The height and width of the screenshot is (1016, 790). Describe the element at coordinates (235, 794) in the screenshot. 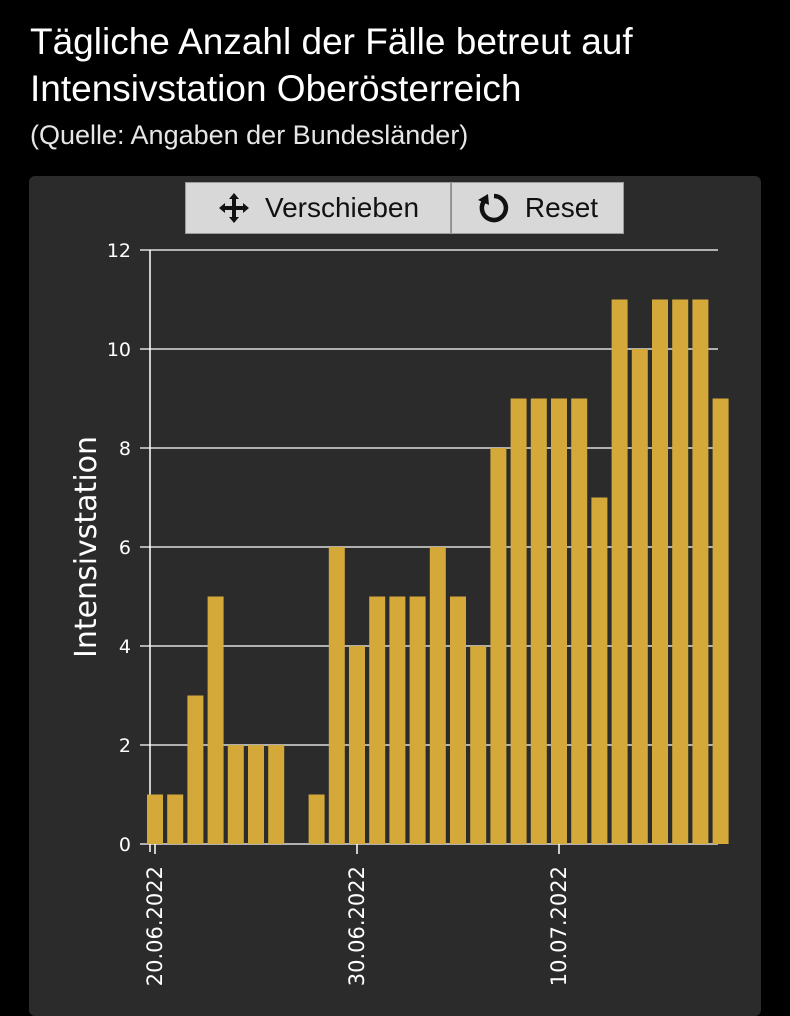

I see `bar-24.06.2022` at that location.